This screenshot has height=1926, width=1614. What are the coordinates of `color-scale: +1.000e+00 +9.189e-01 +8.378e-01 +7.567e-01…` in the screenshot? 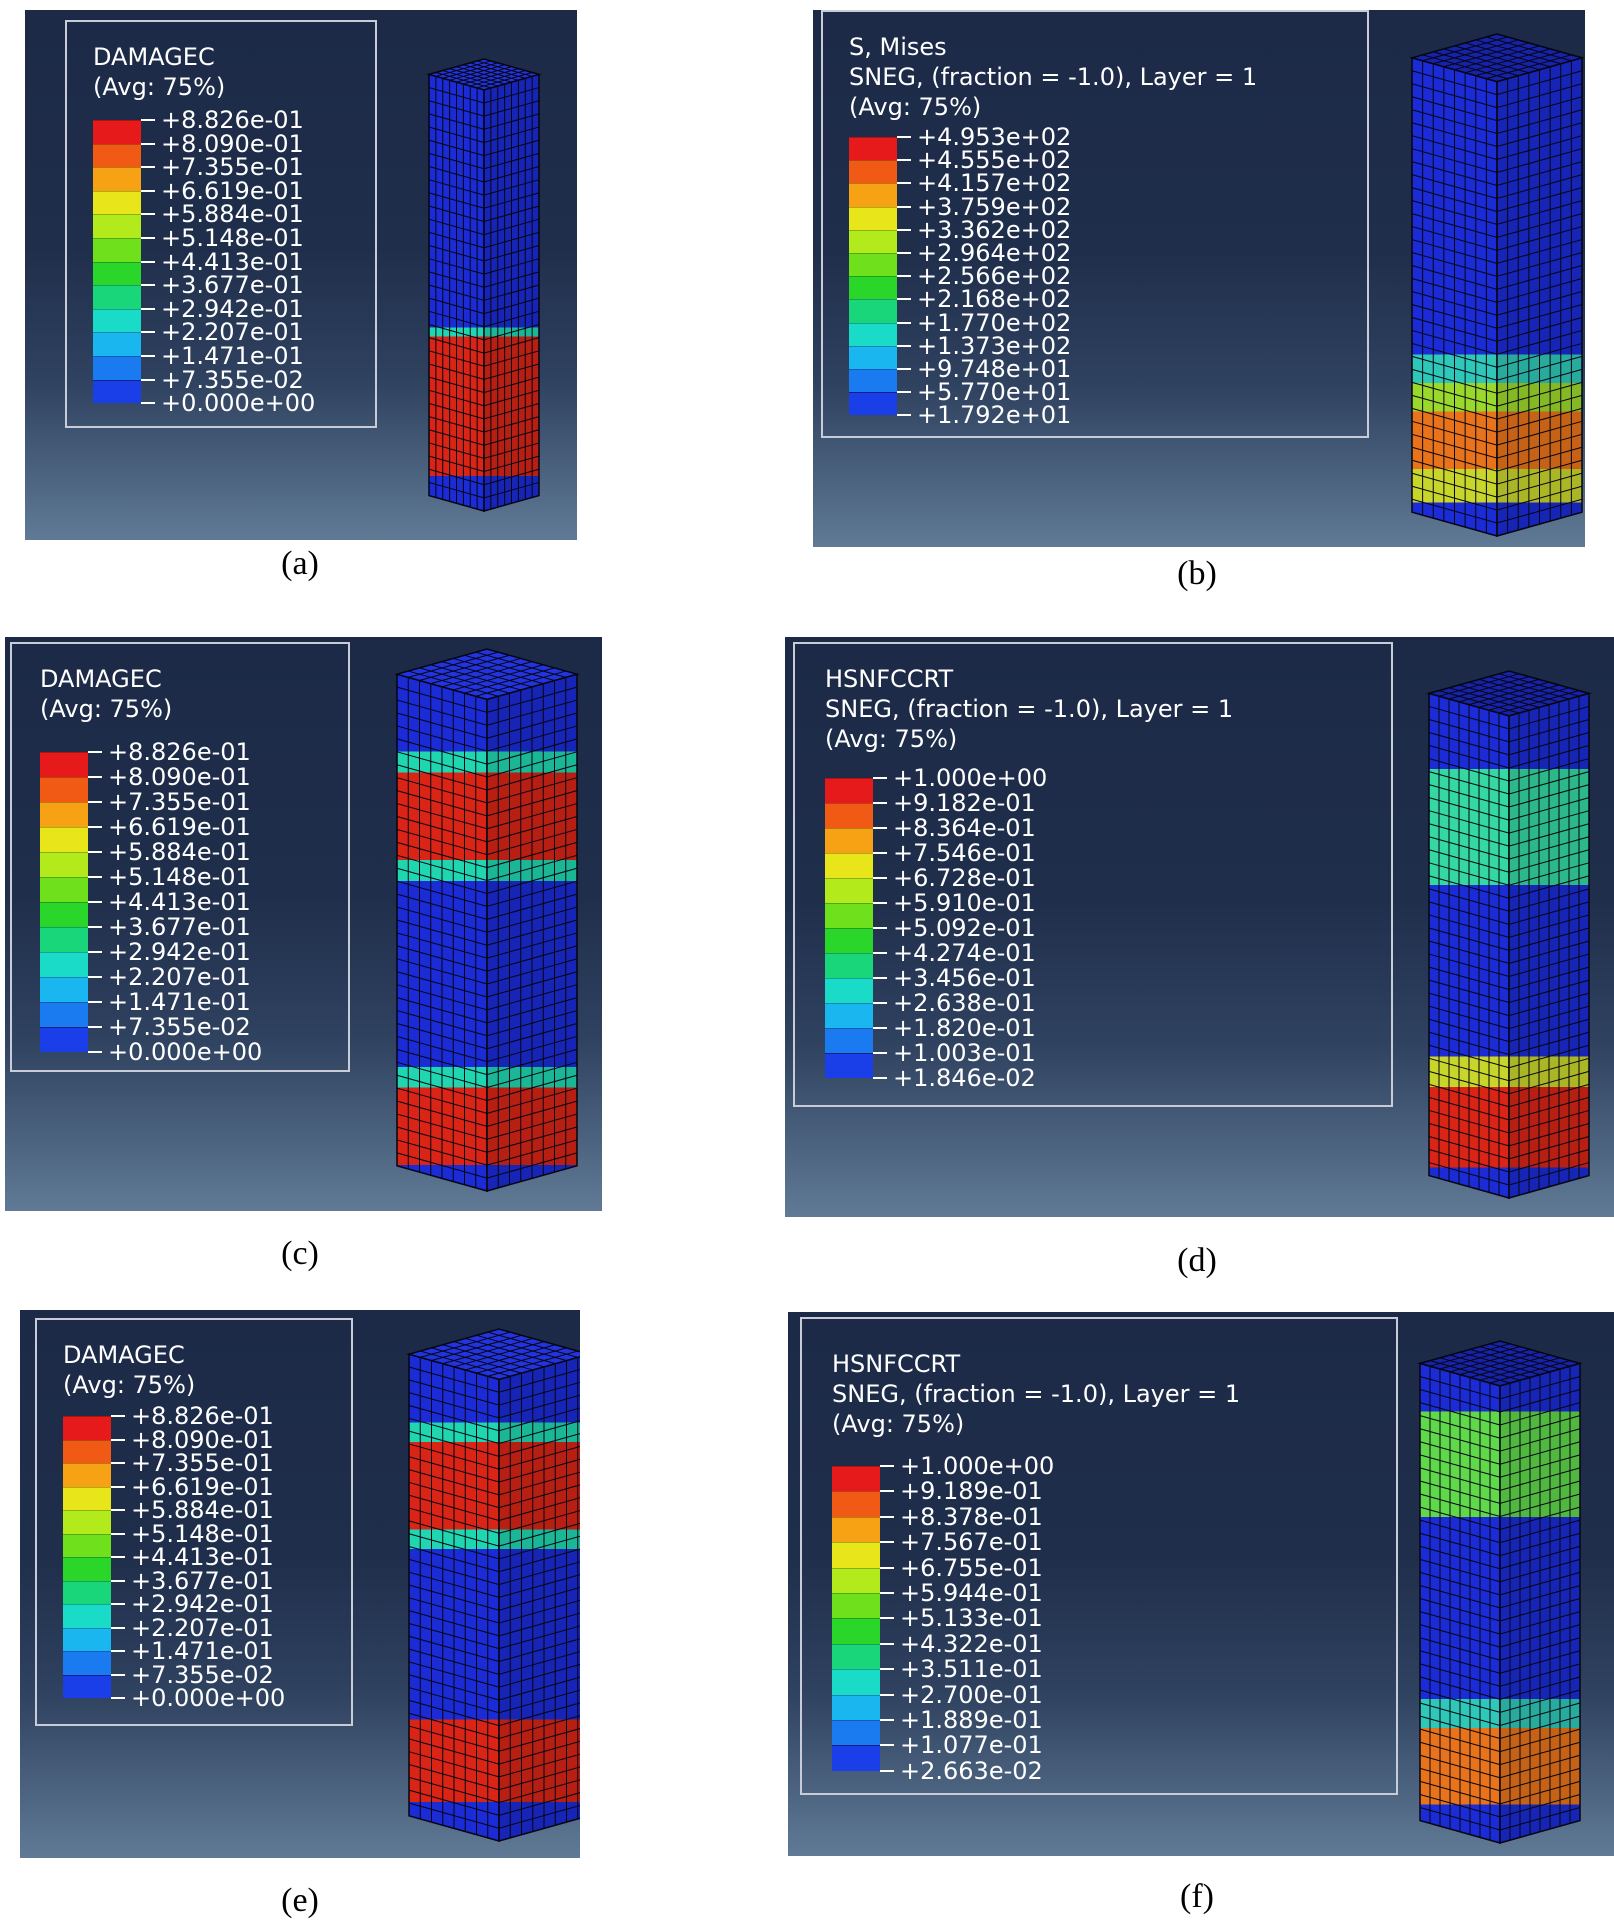 It's located at (982, 1630).